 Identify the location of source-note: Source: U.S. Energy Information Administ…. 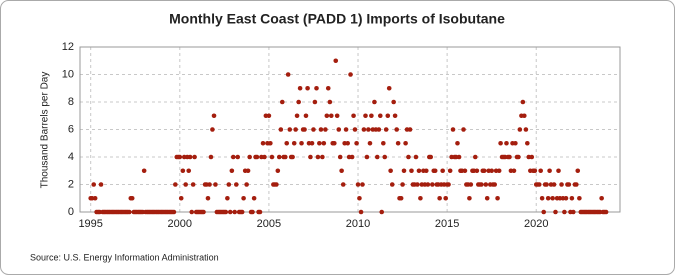
(124, 257).